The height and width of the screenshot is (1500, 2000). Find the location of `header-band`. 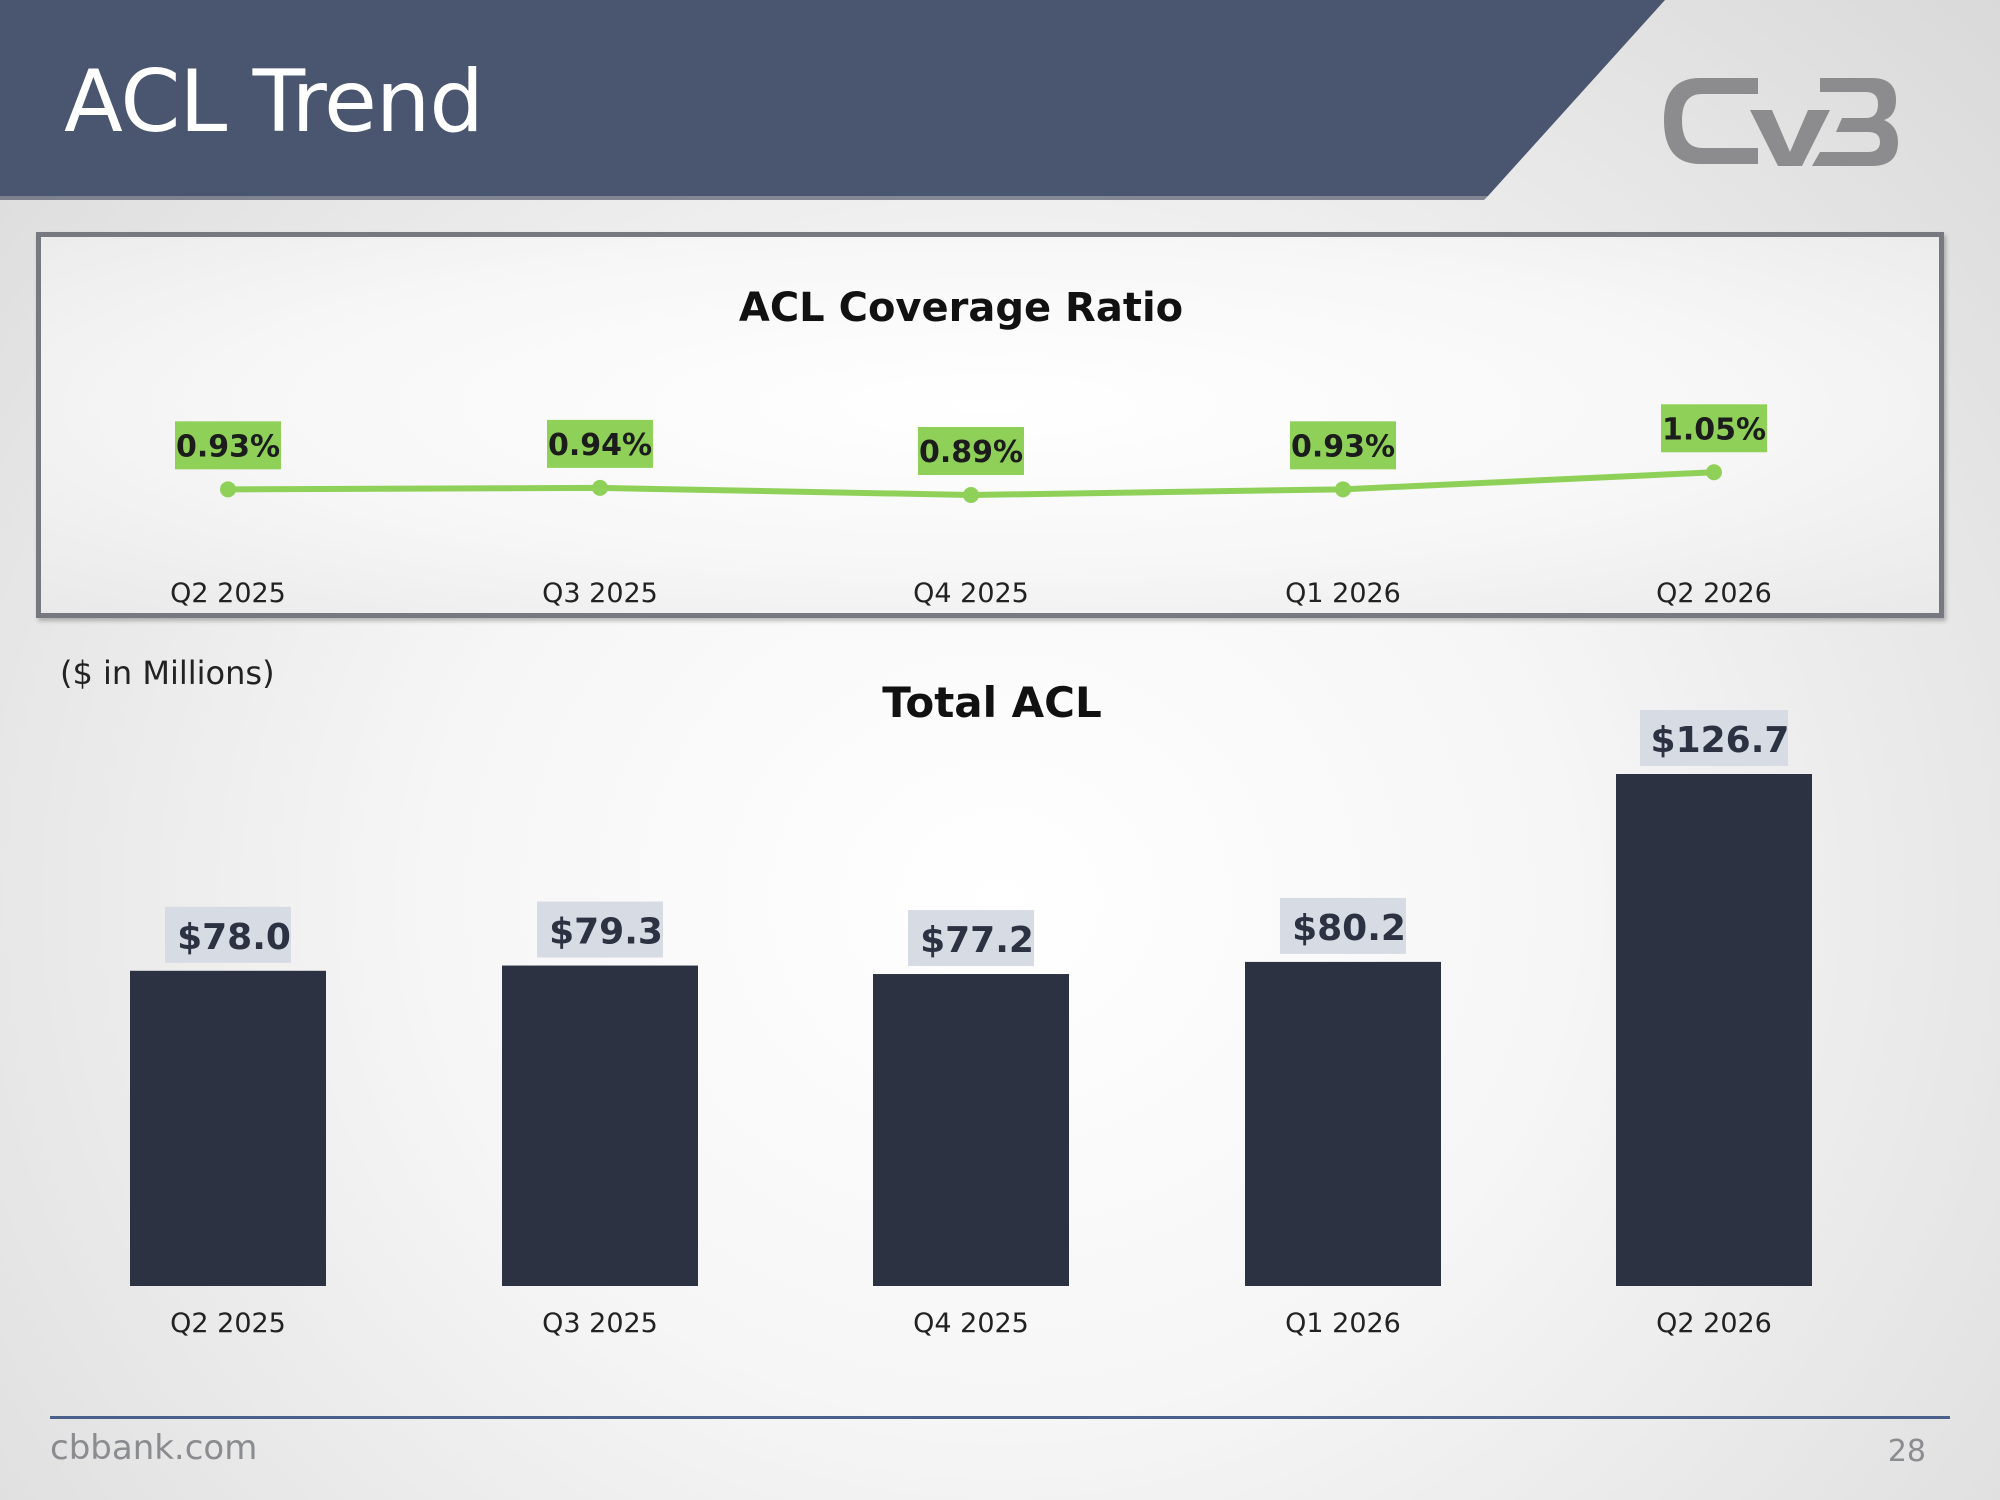

header-band is located at coordinates (832, 100).